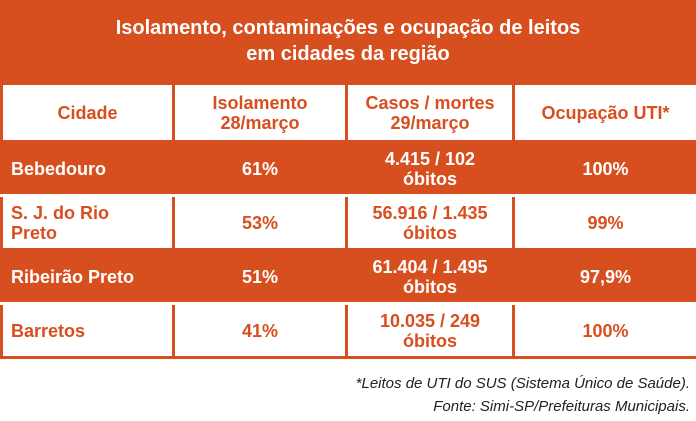 The image size is (696, 421). I want to click on cell: Barretos, so click(87, 330).